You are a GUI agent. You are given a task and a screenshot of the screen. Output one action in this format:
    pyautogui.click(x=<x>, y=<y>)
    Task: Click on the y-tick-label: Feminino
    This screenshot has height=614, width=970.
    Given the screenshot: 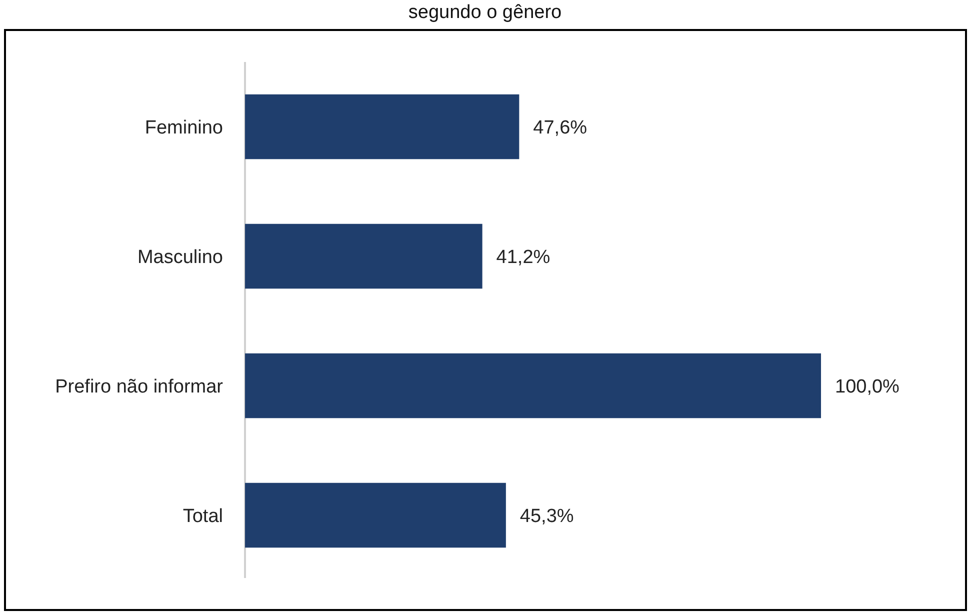 What is the action you would take?
    pyautogui.click(x=183, y=127)
    